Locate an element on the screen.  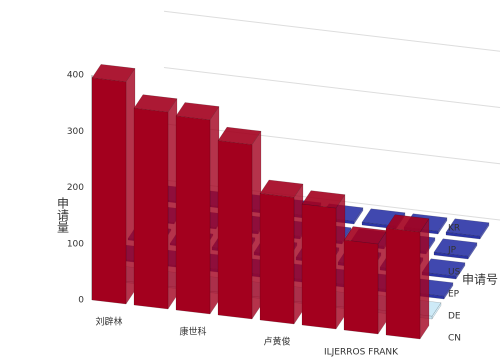
legend-label: DE is located at coordinates (454, 317).